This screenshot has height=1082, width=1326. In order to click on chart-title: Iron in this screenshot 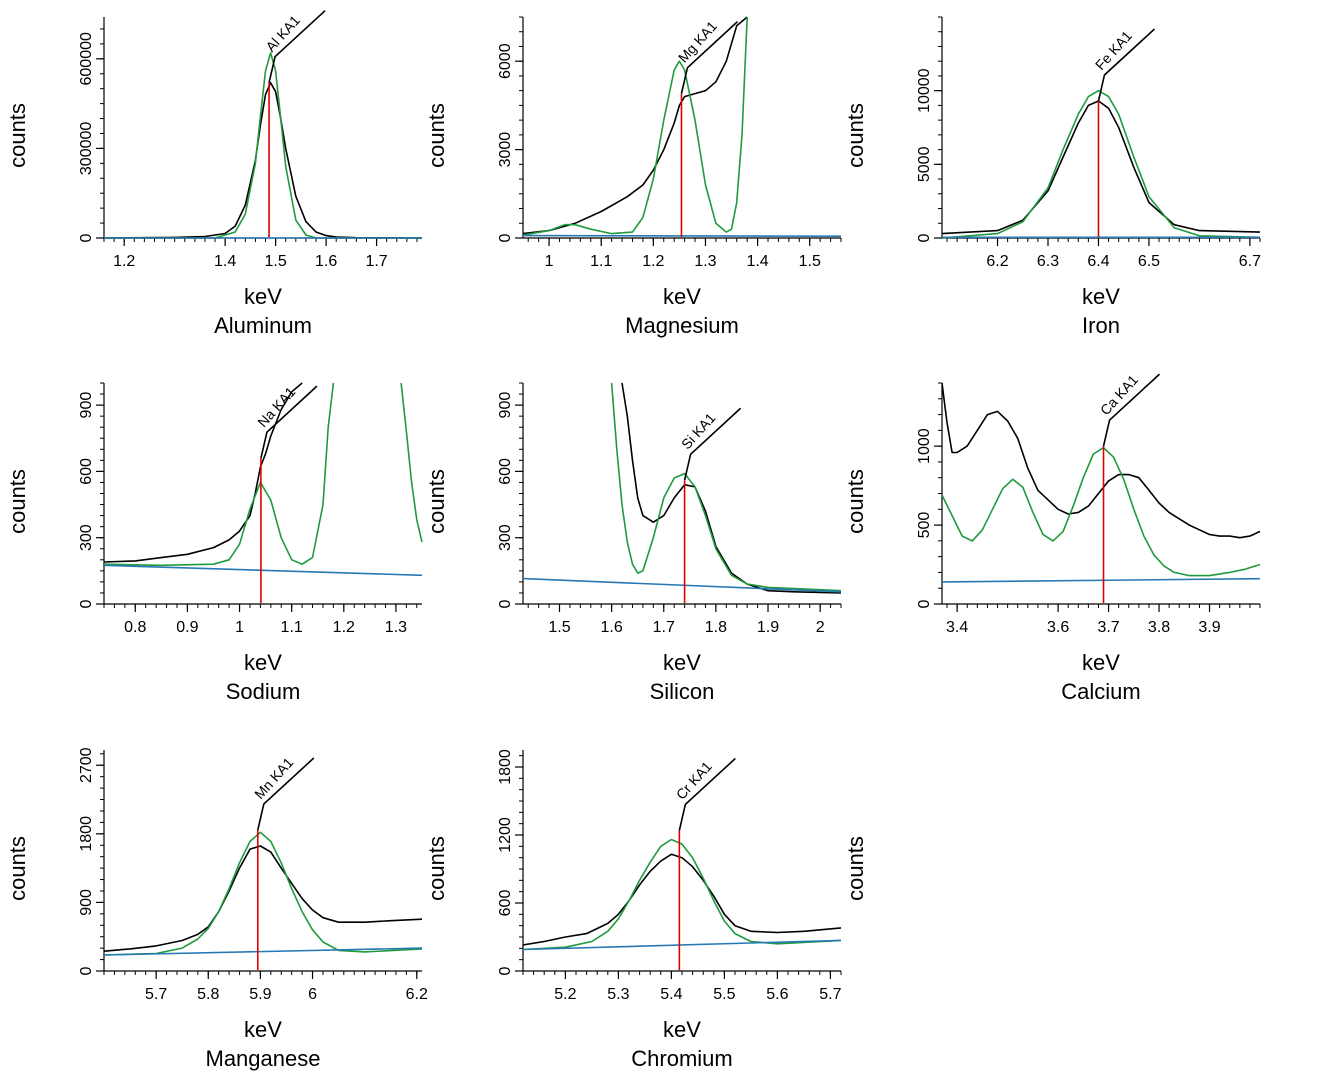, I will do `click(1101, 325)`.